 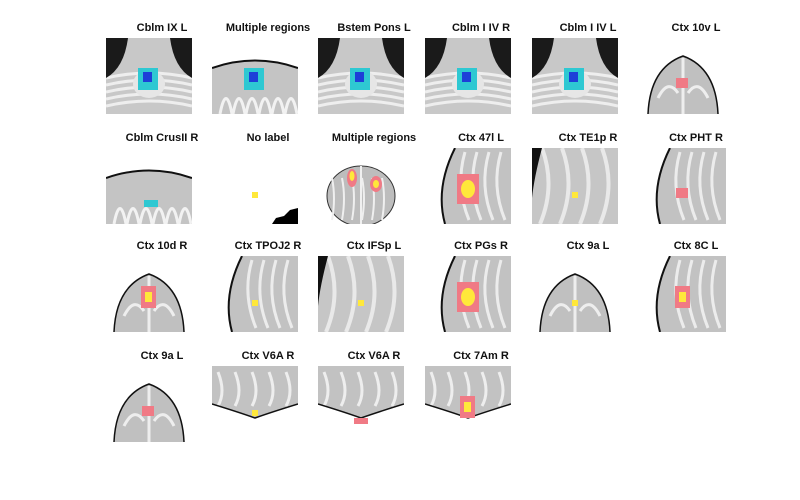 What do you see at coordinates (588, 28) in the screenshot?
I see `panel-title: Cblm I IV L` at bounding box center [588, 28].